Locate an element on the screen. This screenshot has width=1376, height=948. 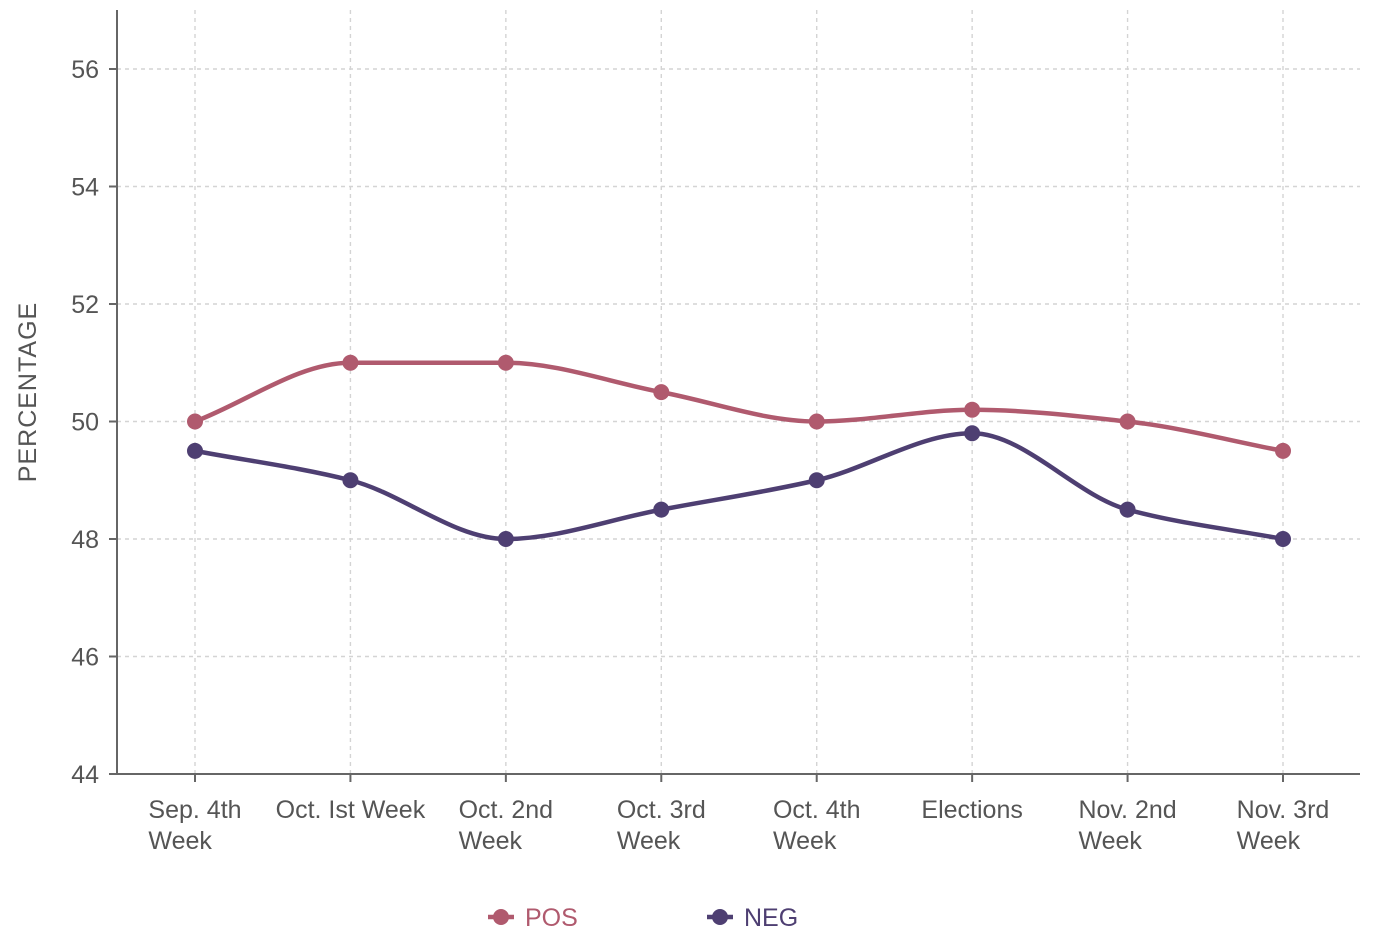
y-tick-label: 50 is located at coordinates (85, 423).